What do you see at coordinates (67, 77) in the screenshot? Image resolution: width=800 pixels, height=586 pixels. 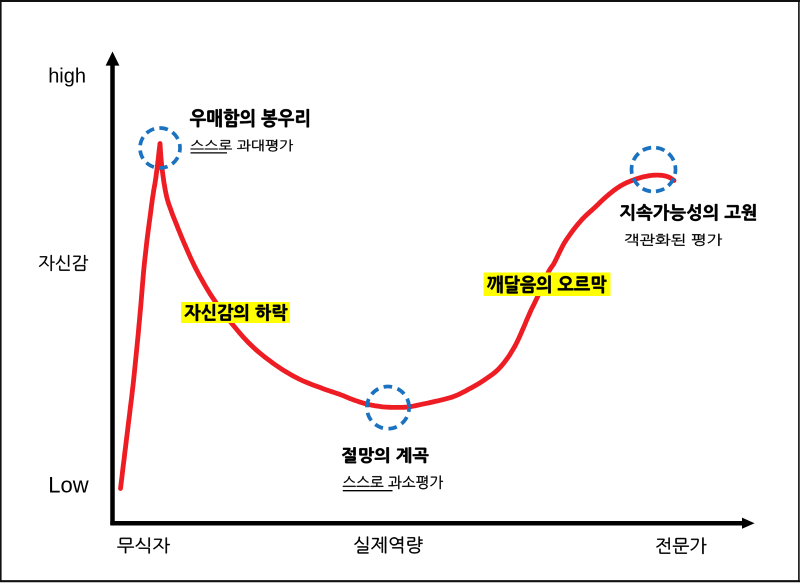 I see `svg-text: high` at bounding box center [67, 77].